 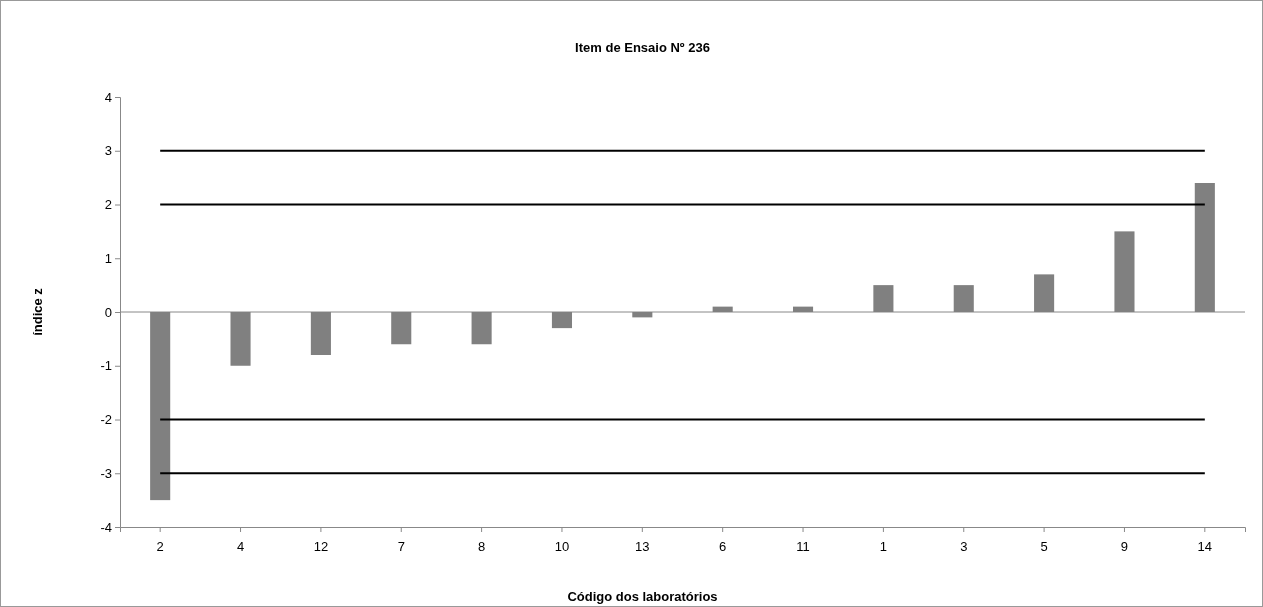 What do you see at coordinates (1124, 546) in the screenshot?
I see `x-tick-label: 9` at bounding box center [1124, 546].